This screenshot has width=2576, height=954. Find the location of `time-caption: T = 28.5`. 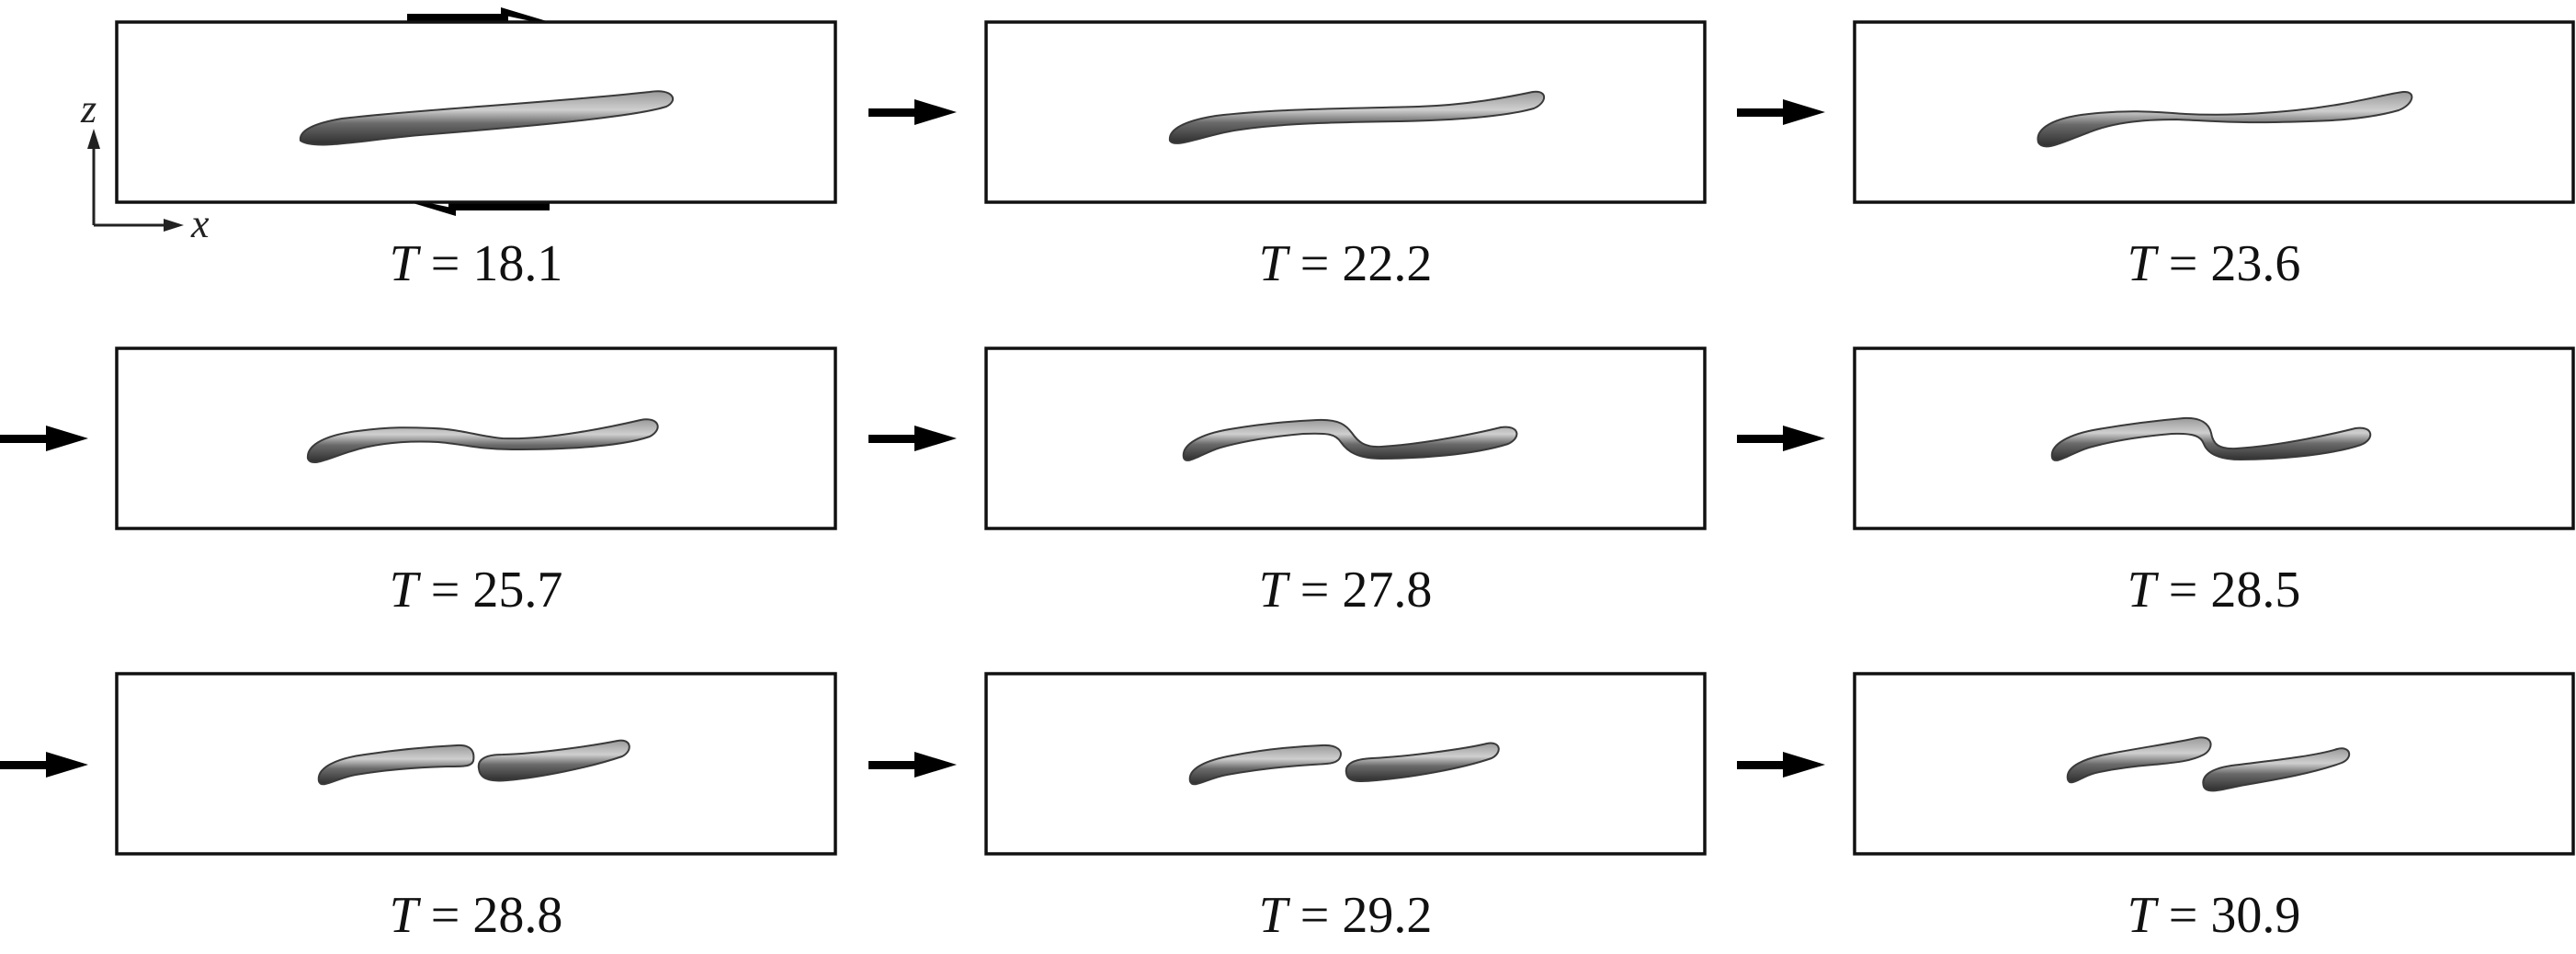

time-caption: T = 28.5 is located at coordinates (2214, 591).